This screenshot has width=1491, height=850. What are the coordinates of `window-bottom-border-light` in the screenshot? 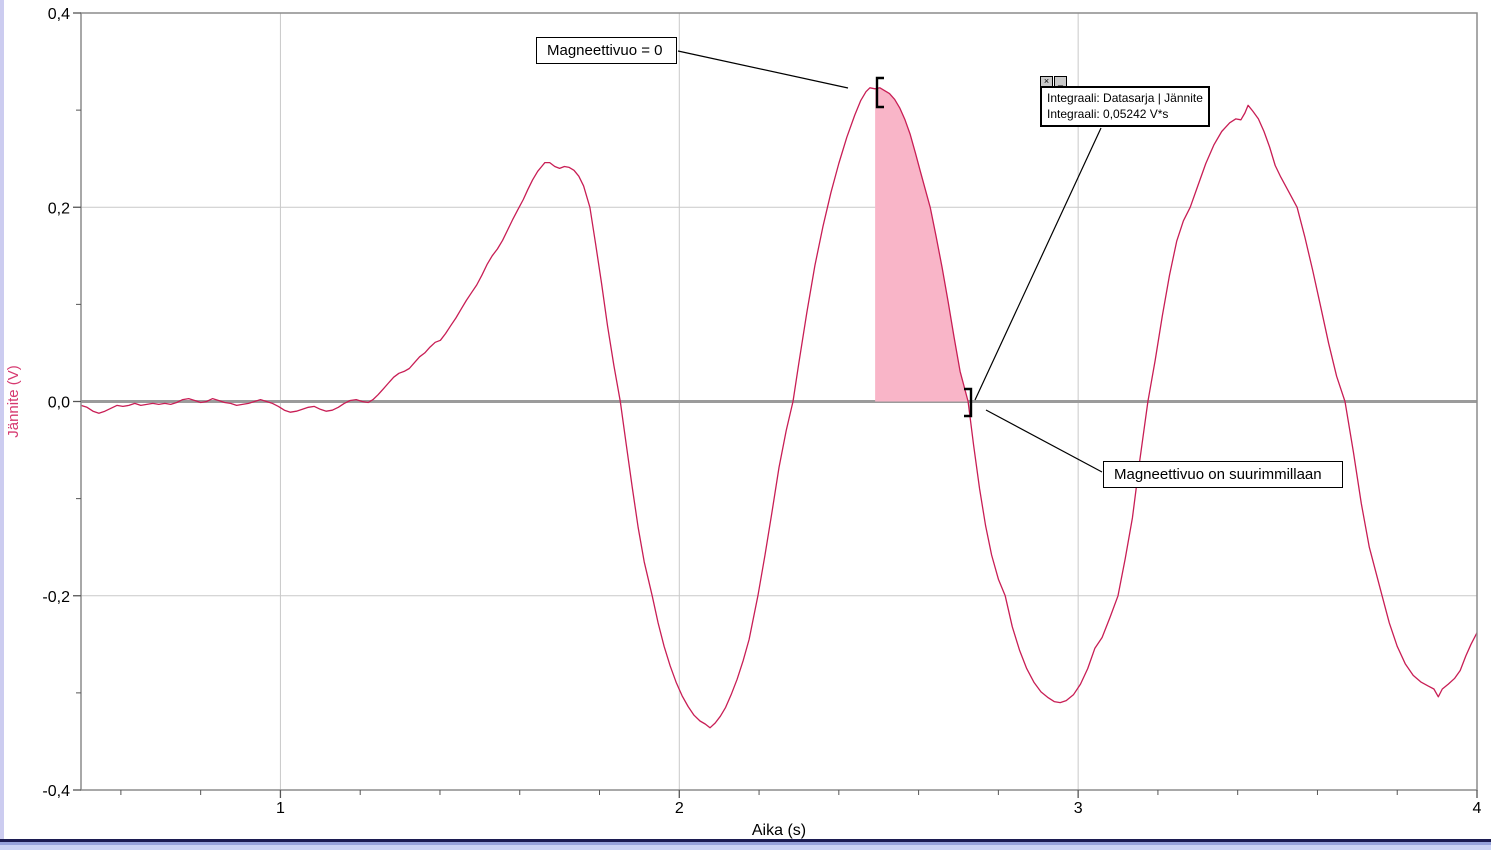 It's located at (745, 847).